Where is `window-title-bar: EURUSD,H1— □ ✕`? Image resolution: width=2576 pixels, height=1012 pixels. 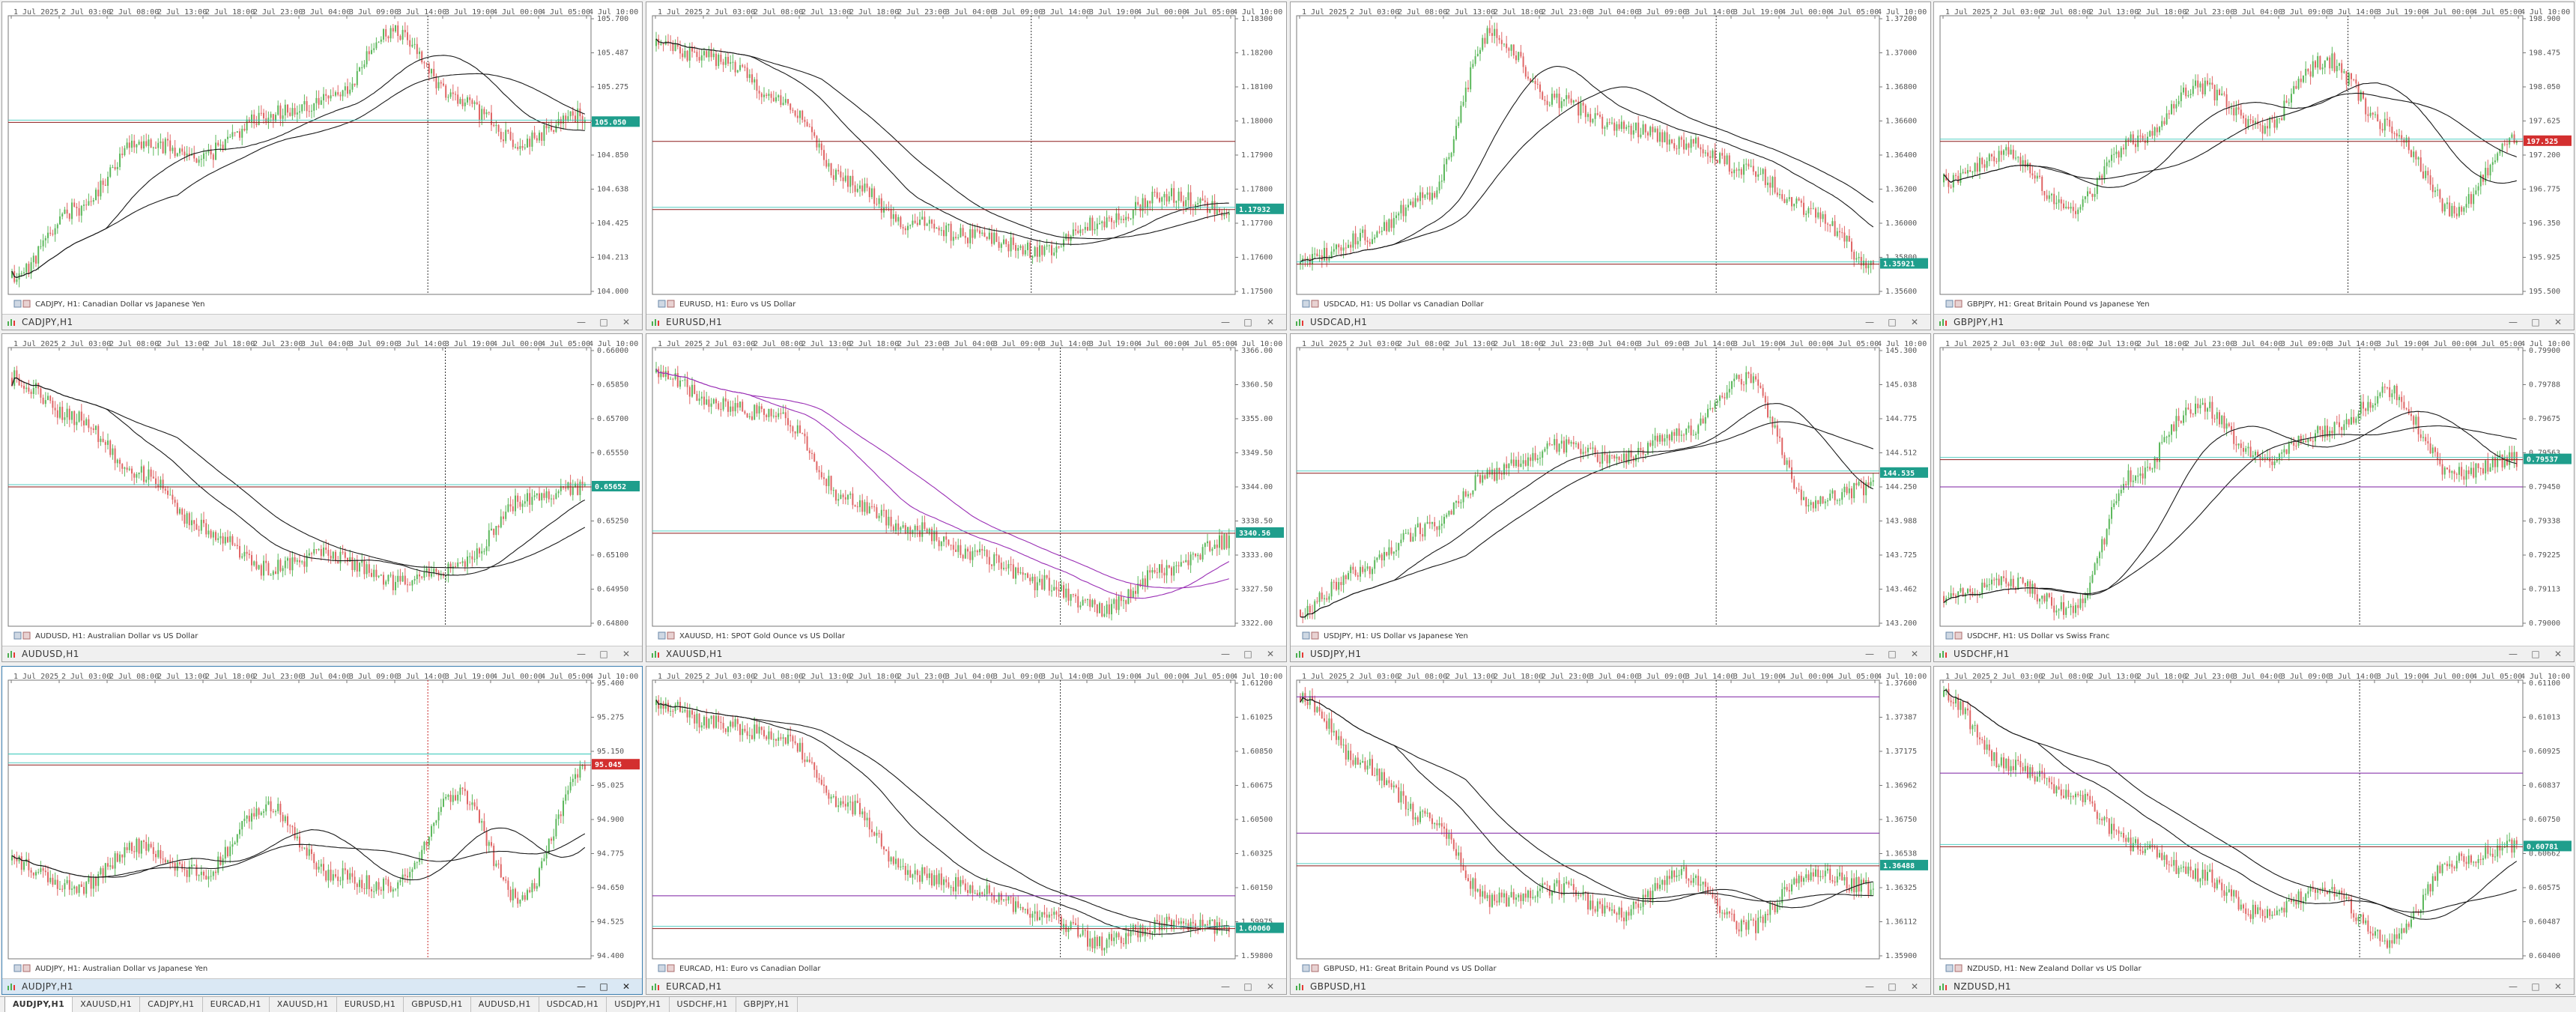 window-title-bar: EURUSD,H1— □ ✕ is located at coordinates (966, 322).